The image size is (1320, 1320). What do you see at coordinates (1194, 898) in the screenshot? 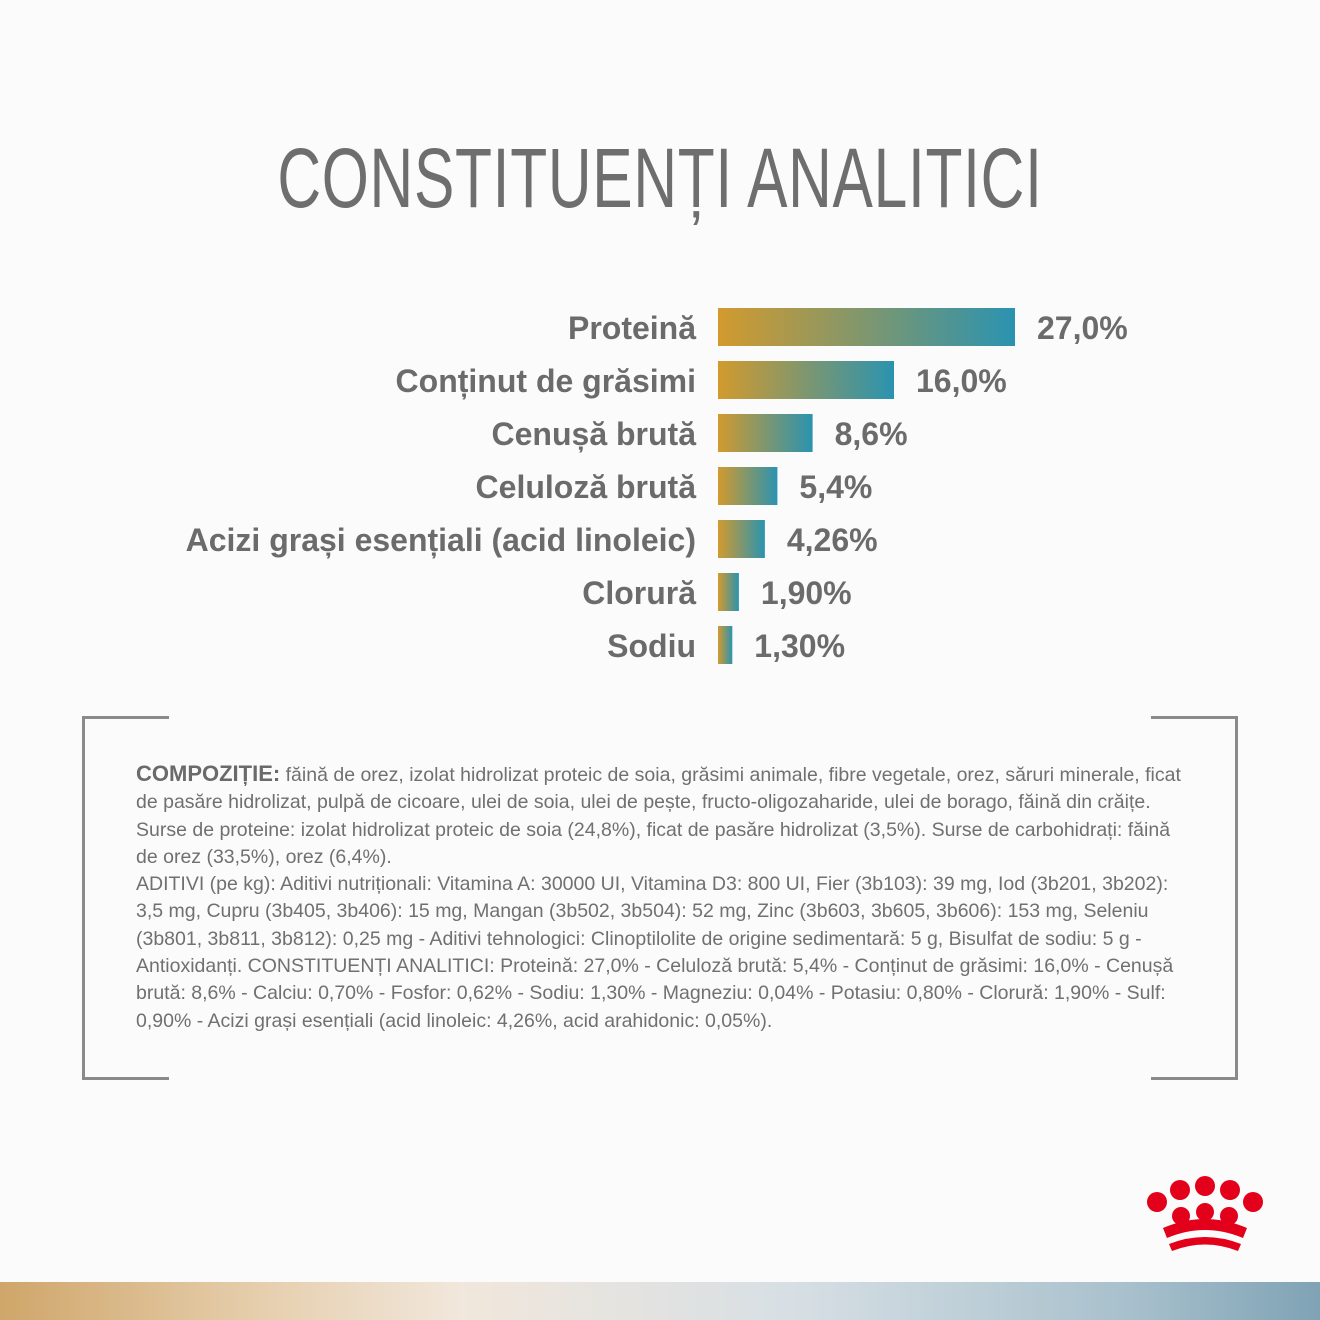
I see `bracket-right` at bounding box center [1194, 898].